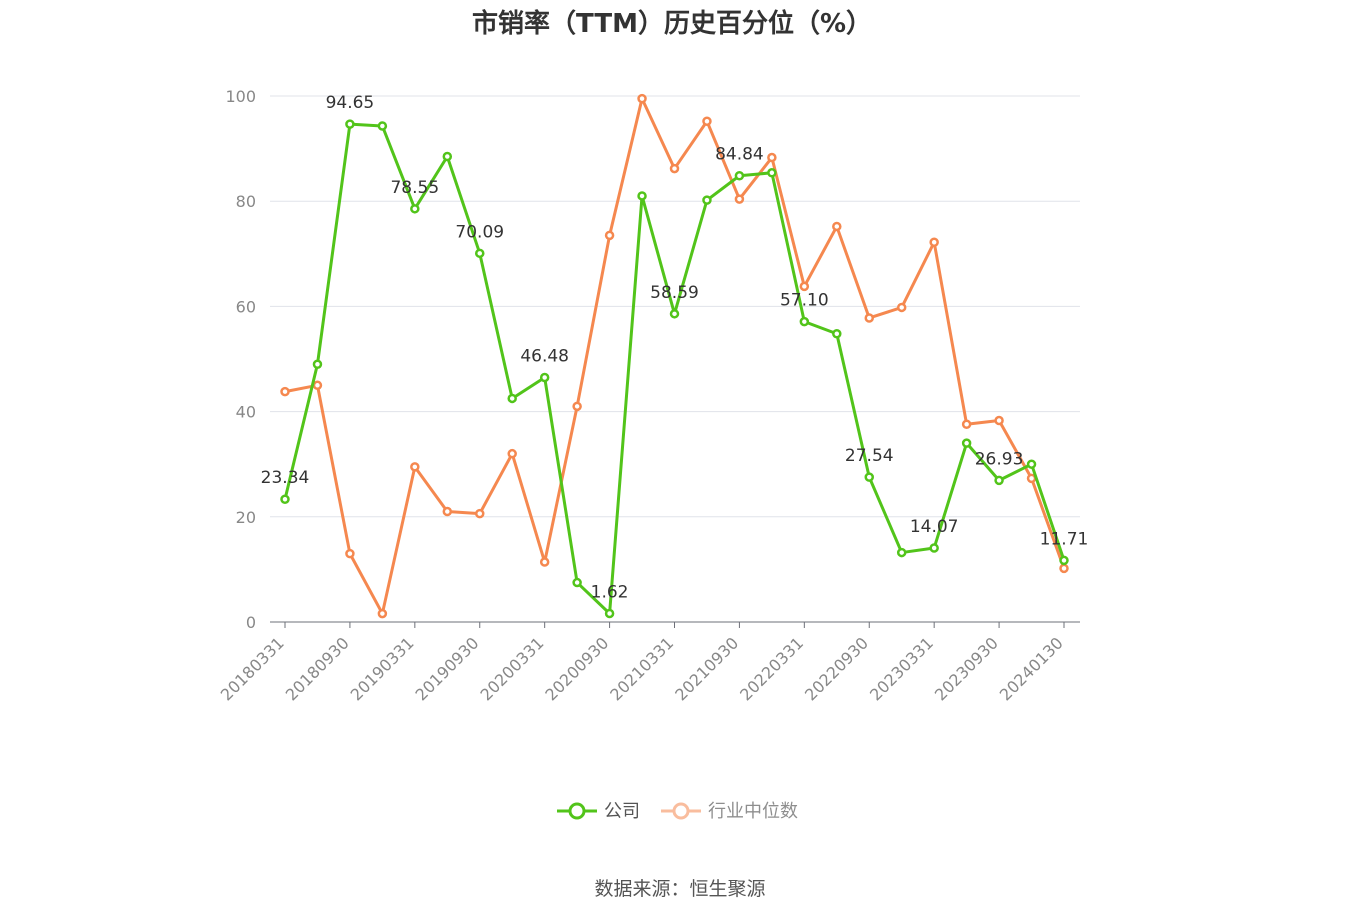 The height and width of the screenshot is (920, 1360). Describe the element at coordinates (414, 188) in the screenshot. I see `data-label: 78.55` at that location.